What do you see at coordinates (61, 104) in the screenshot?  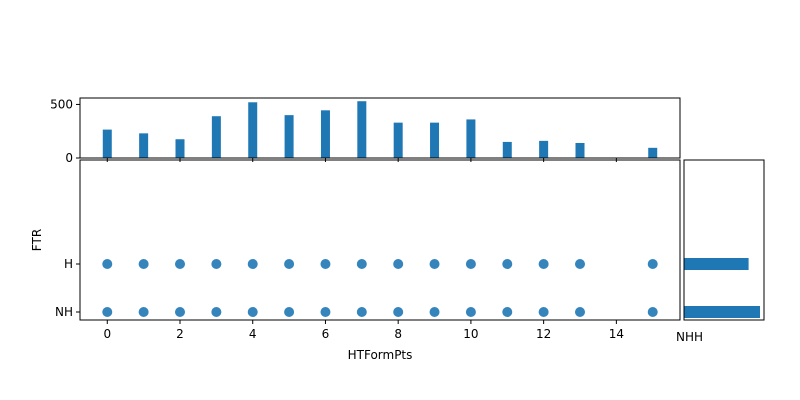 I see `y-tick-label: 500` at bounding box center [61, 104].